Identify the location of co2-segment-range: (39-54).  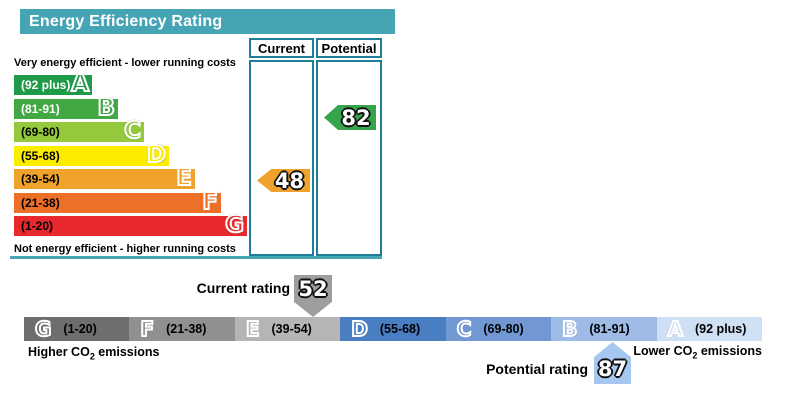
(291, 329).